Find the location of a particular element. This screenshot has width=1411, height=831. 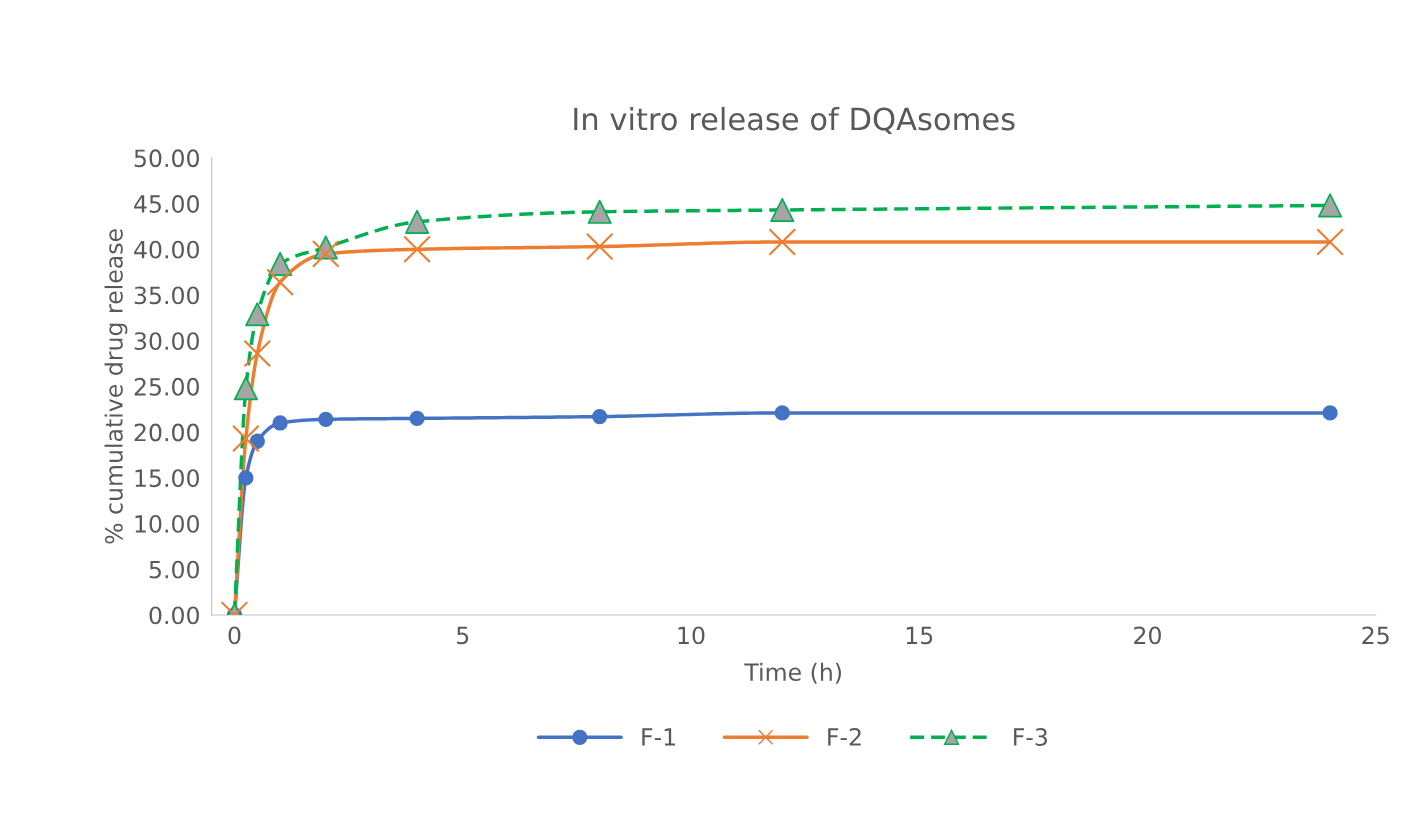

legend-label: F-2 is located at coordinates (844, 737).